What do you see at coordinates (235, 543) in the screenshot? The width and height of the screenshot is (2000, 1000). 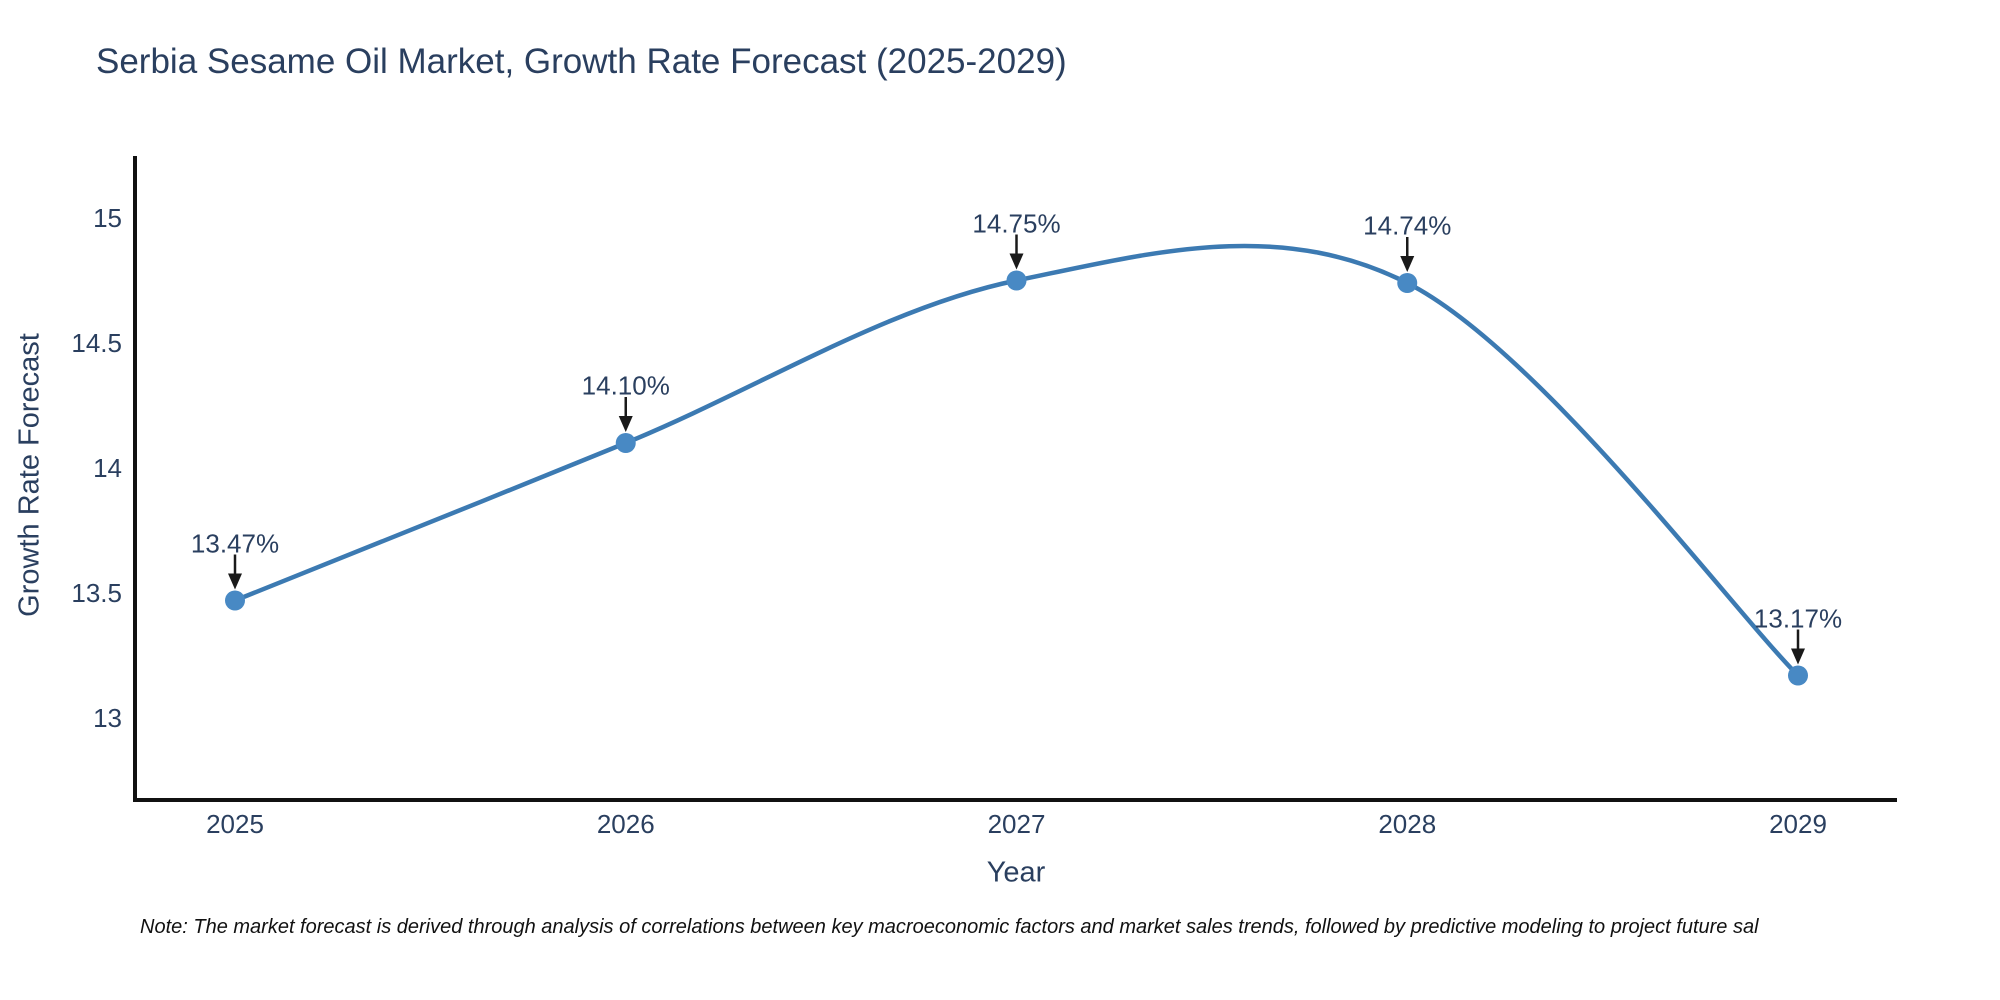 I see `data-point-annotation: 13.47%` at bounding box center [235, 543].